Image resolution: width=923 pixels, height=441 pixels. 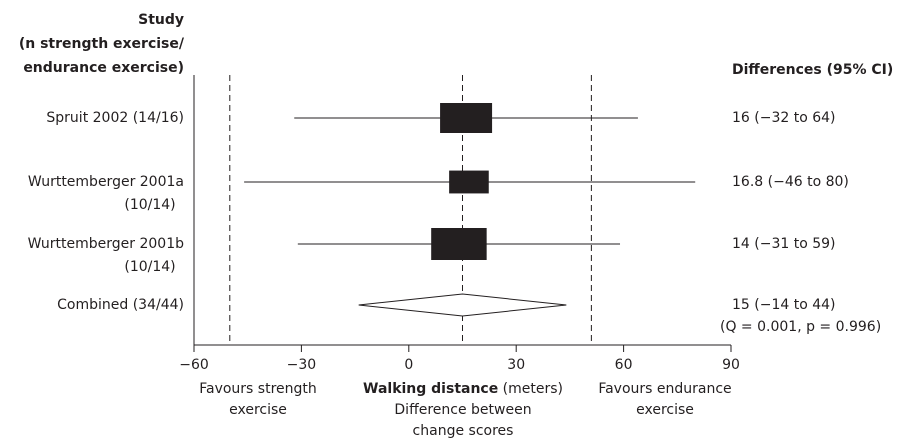 I want to click on study-header: Study, so click(x=161, y=20).